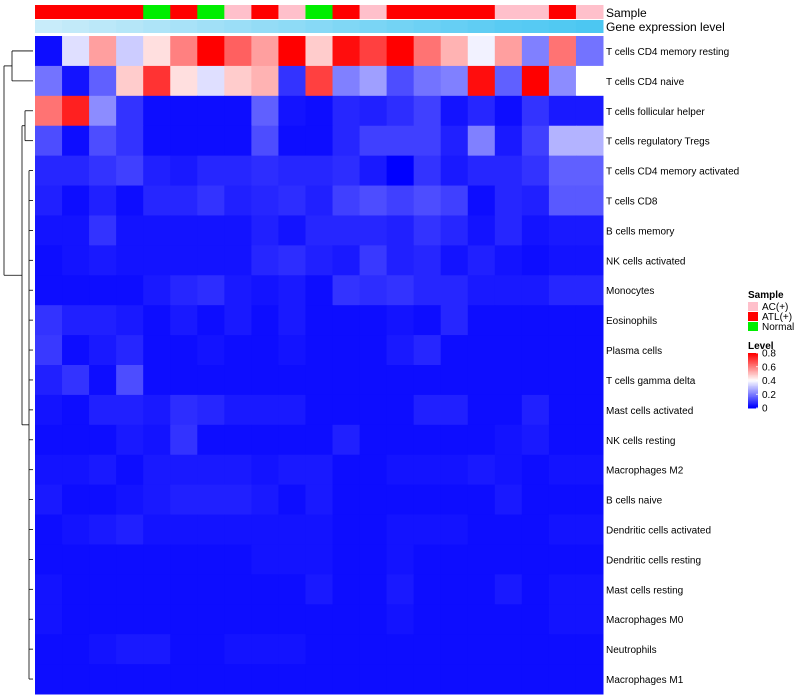 The height and width of the screenshot is (700, 800). I want to click on row-label: T cells regulatory Tregs, so click(658, 142).